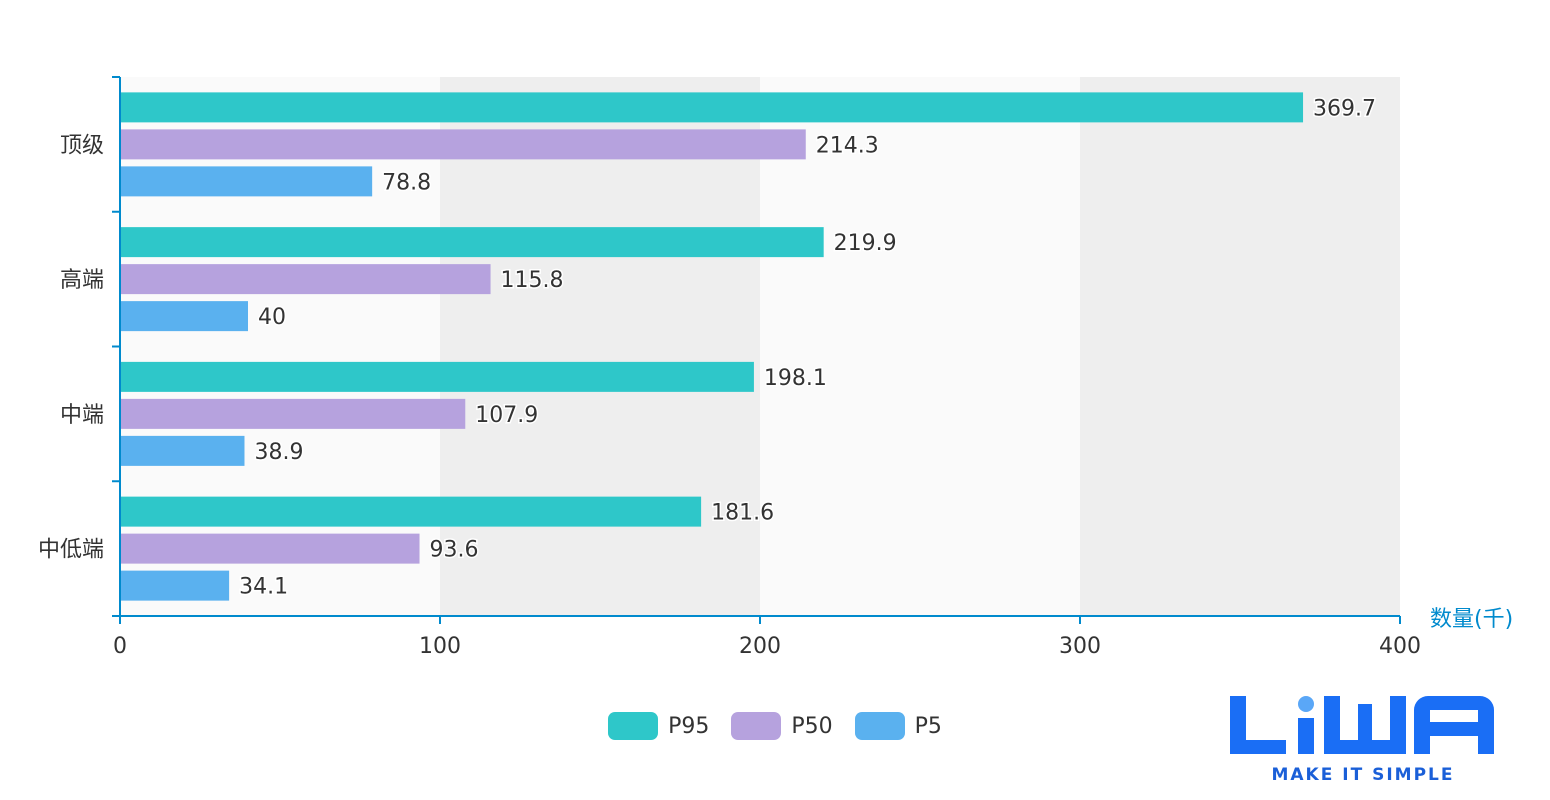 This screenshot has height=800, width=1550. I want to click on x-tick-label: 400, so click(1400, 646).